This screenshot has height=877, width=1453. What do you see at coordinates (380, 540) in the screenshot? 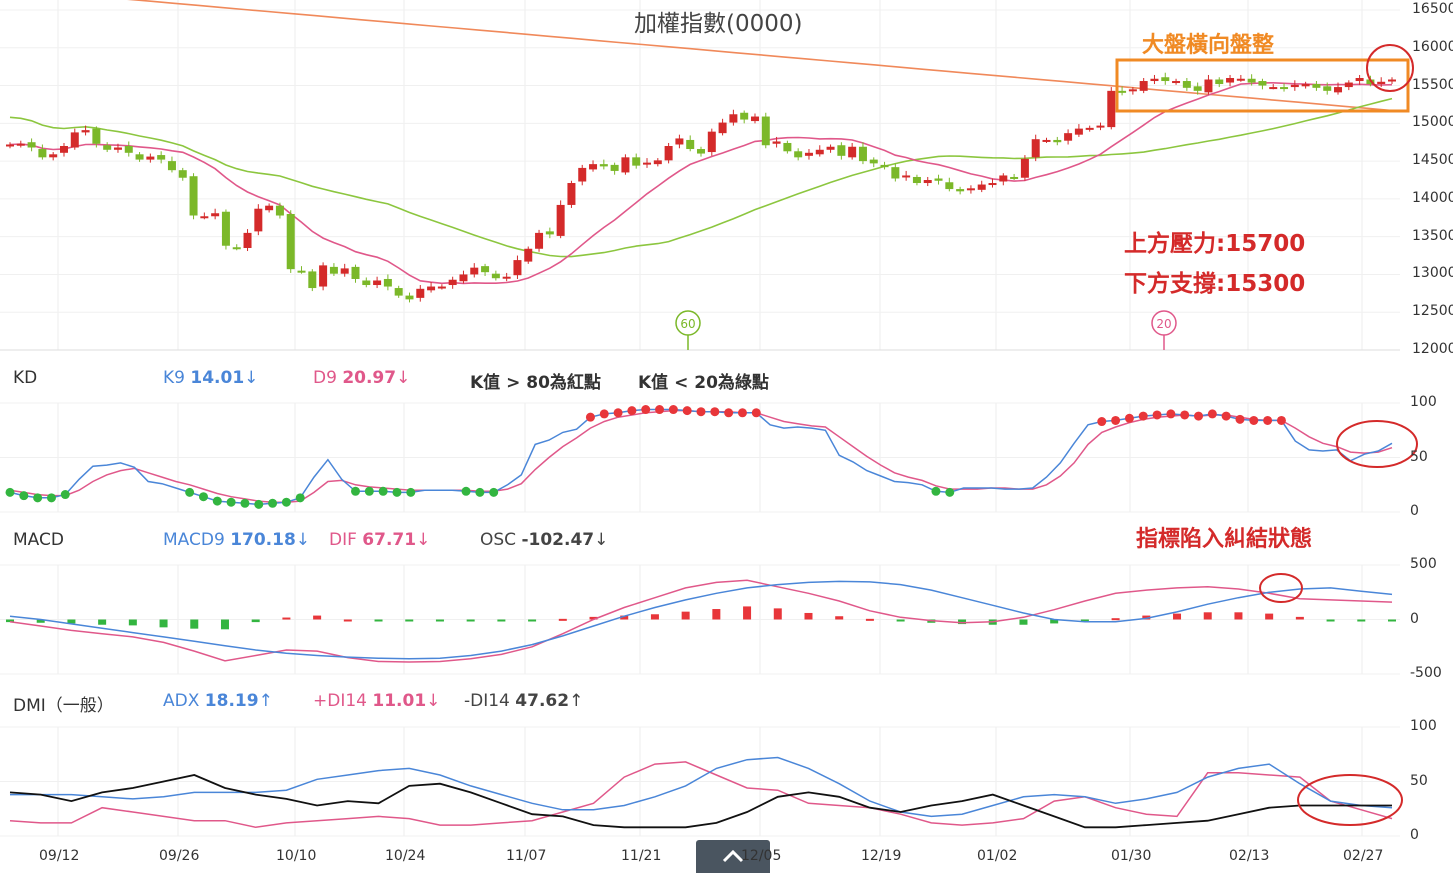
I see `dif-legend: DIF 67.71↓` at bounding box center [380, 540].